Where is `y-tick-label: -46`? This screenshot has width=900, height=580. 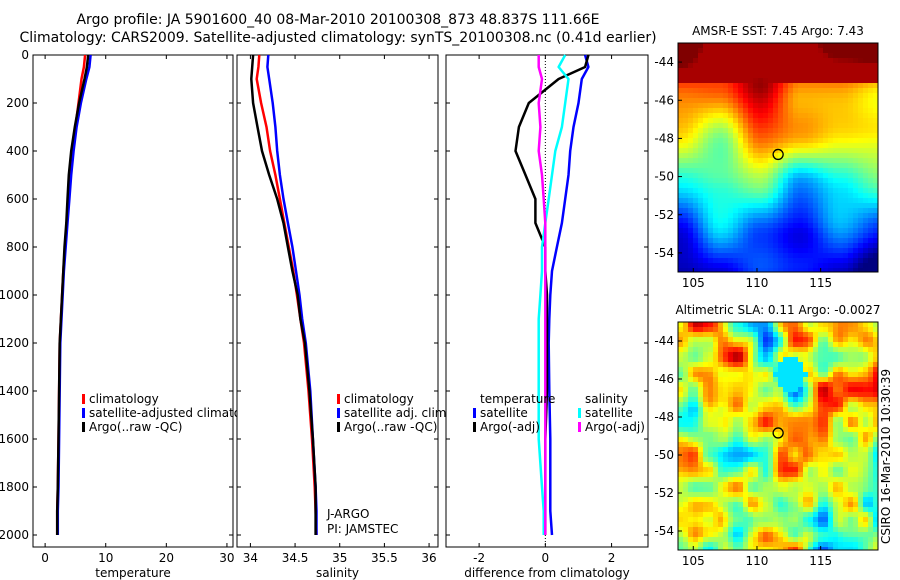 y-tick-label: -46 is located at coordinates (664, 100).